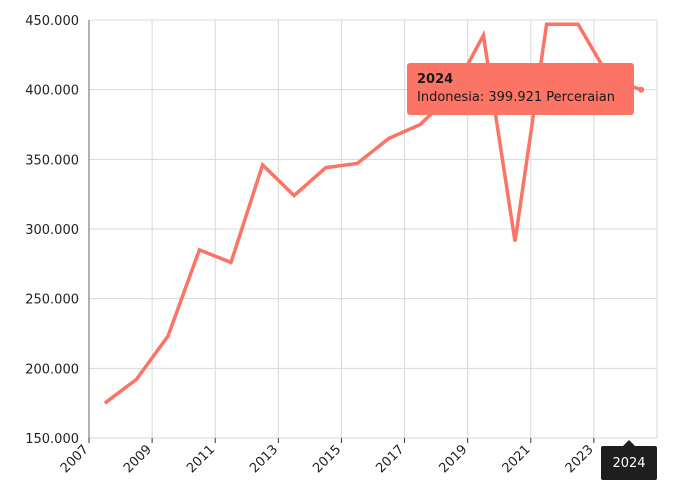  I want to click on y-tick-label: 250.000, so click(52, 300).